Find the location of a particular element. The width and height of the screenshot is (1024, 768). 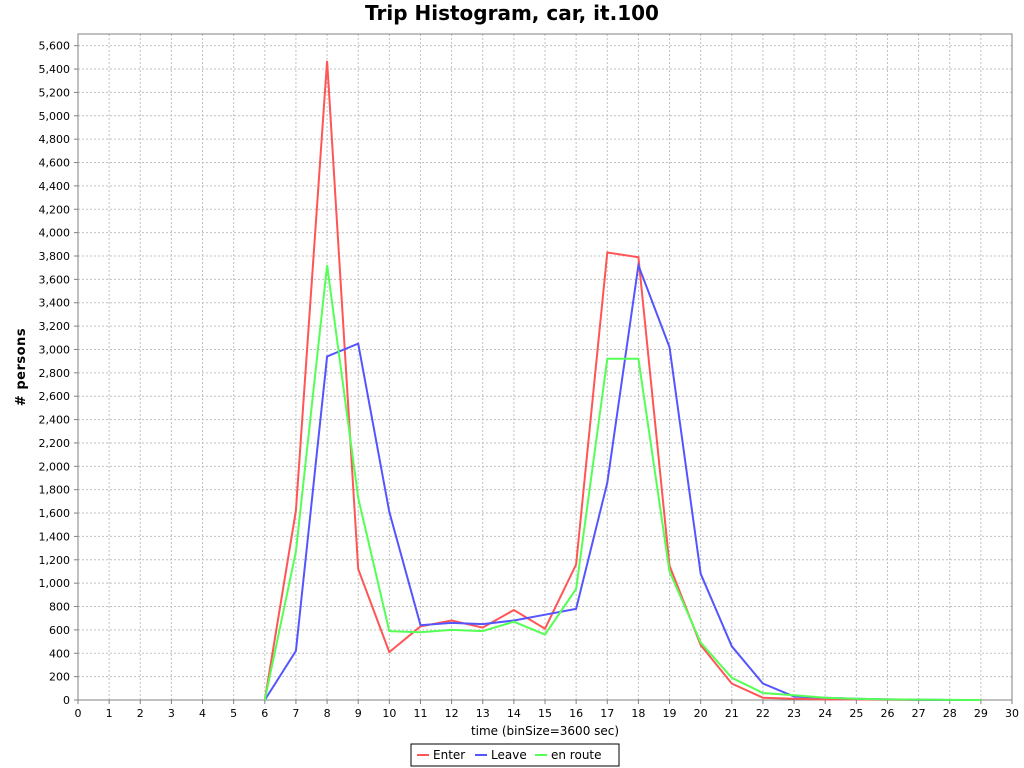

y-tick-label: 1,000 is located at coordinates (55, 583).